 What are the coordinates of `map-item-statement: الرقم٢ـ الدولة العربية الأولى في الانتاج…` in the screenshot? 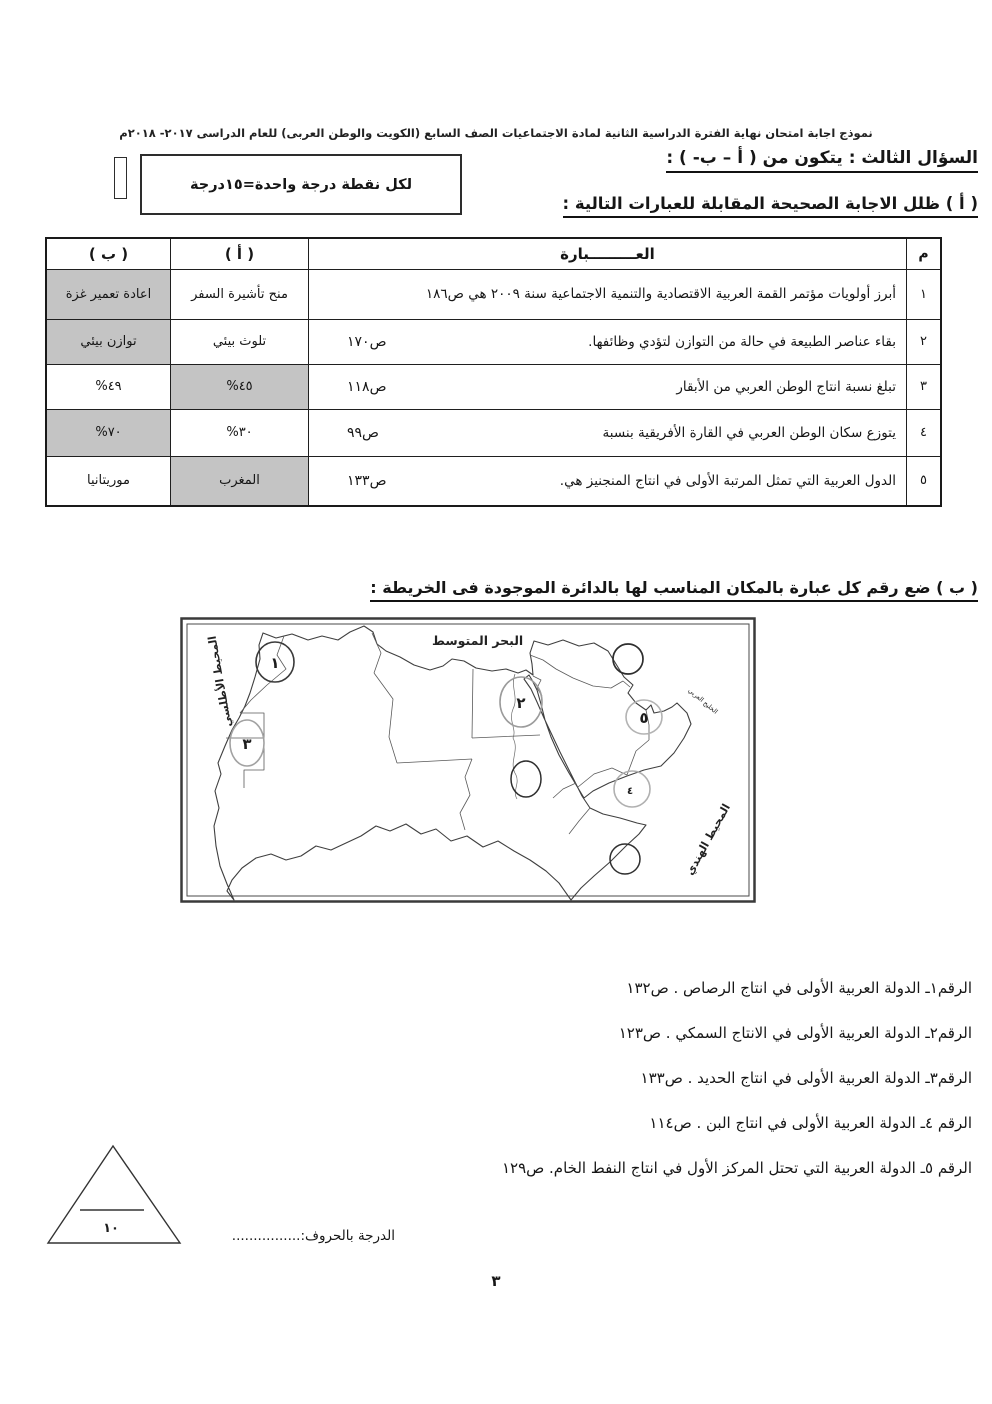 It's located at (795, 1033).